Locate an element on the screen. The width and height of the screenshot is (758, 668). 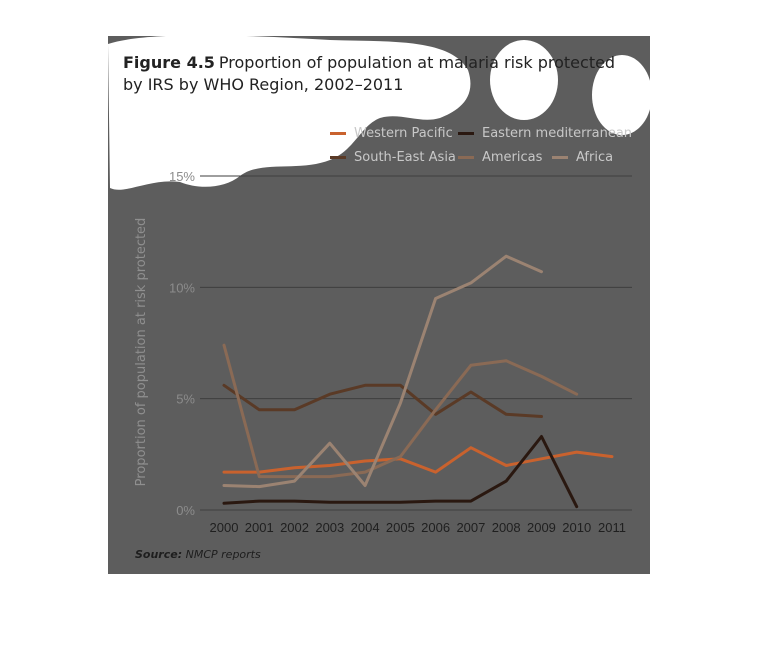
source-text: NMCP reports is located at coordinates (223, 554).